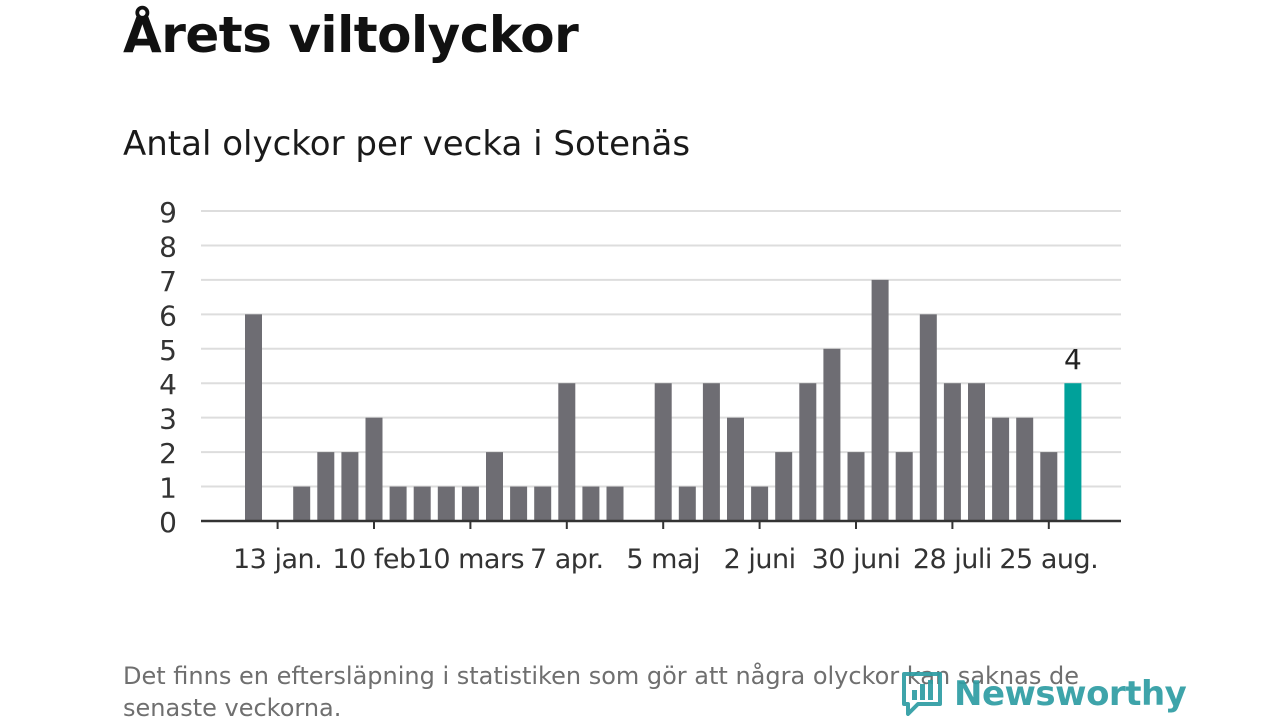 This screenshot has width=1280, height=724. I want to click on x-axis, so click(661, 524).